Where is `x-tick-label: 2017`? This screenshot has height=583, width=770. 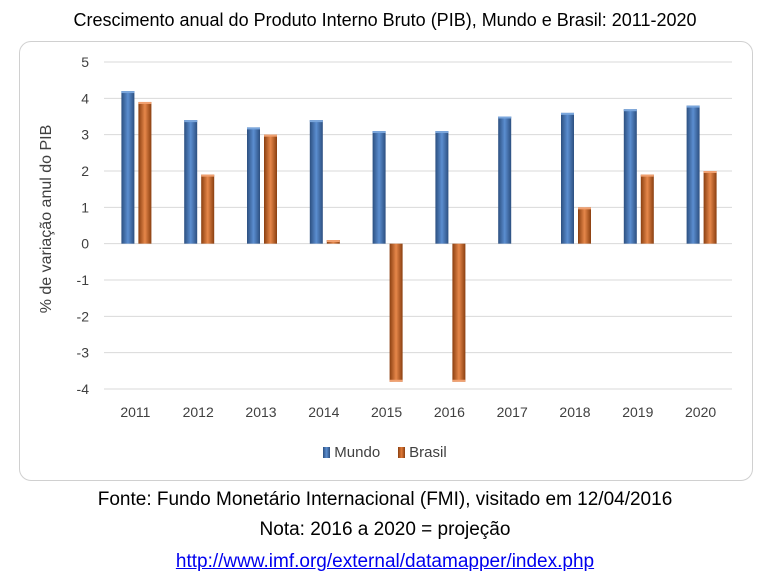
x-tick-label: 2017 is located at coordinates (512, 412).